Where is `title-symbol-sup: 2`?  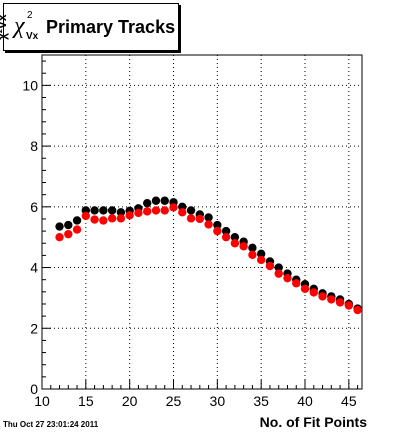 title-symbol-sup: 2 is located at coordinates (30, 15).